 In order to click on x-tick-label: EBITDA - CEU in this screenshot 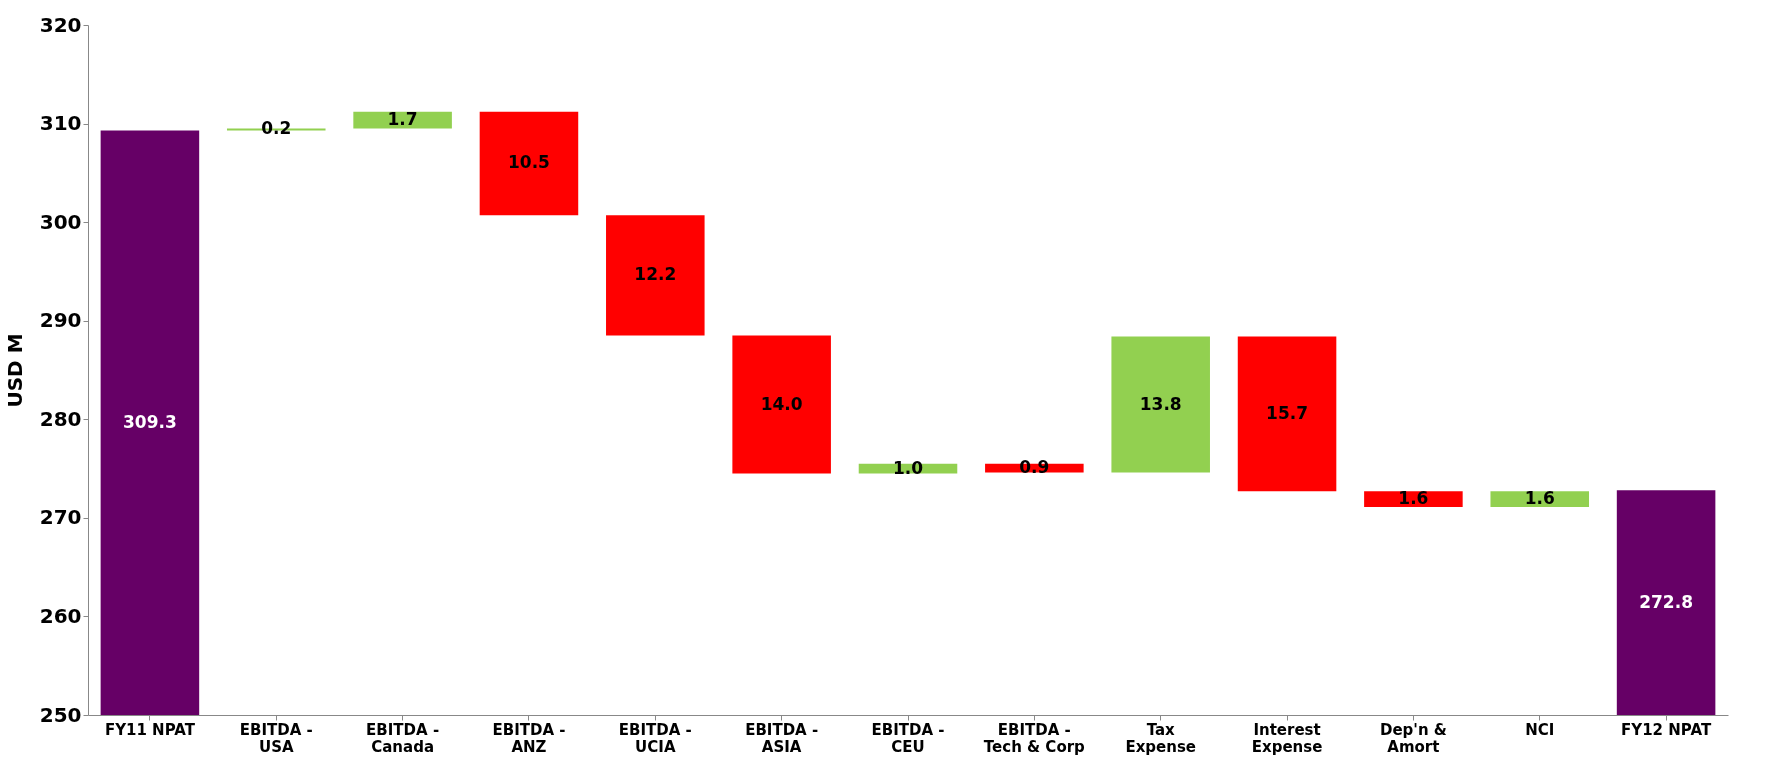, I will do `click(908, 738)`.